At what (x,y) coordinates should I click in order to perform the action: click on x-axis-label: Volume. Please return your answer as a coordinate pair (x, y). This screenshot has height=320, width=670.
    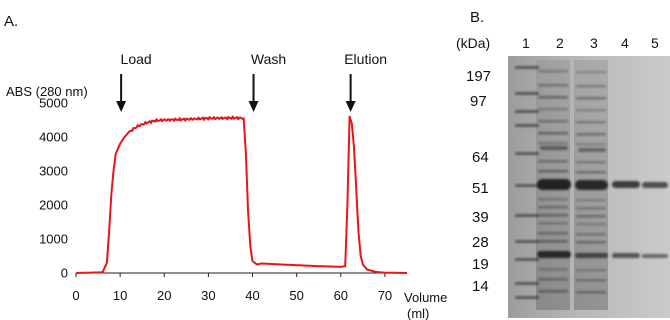
    Looking at the image, I should click on (425, 297).